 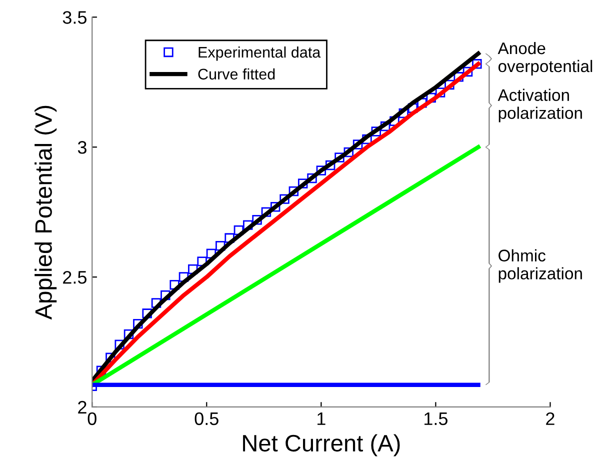 I want to click on y-axis-title: Applied Potential (V), so click(x=45, y=213).